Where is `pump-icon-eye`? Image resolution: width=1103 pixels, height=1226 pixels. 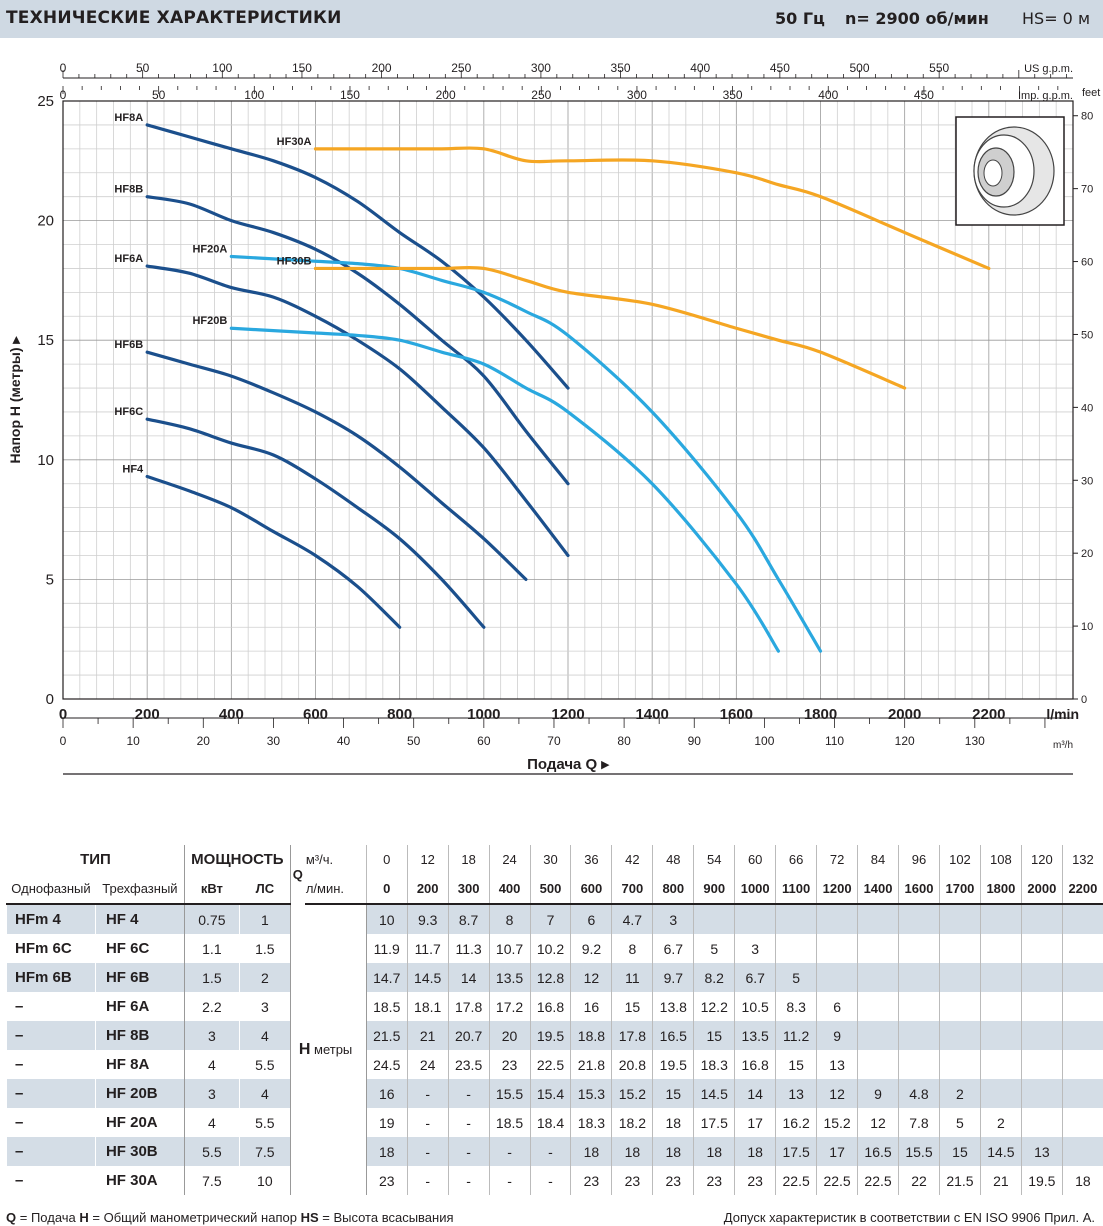 pump-icon-eye is located at coordinates (993, 173).